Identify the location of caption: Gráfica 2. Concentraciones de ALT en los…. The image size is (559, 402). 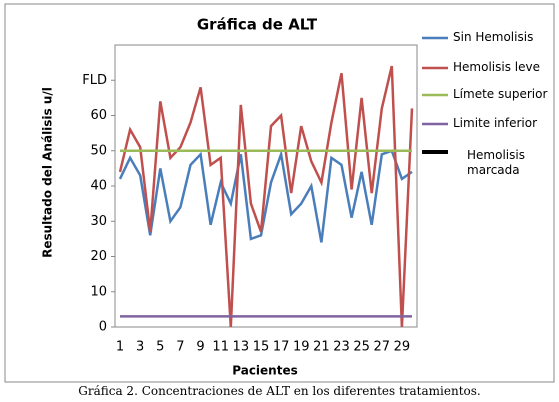
(279, 391).